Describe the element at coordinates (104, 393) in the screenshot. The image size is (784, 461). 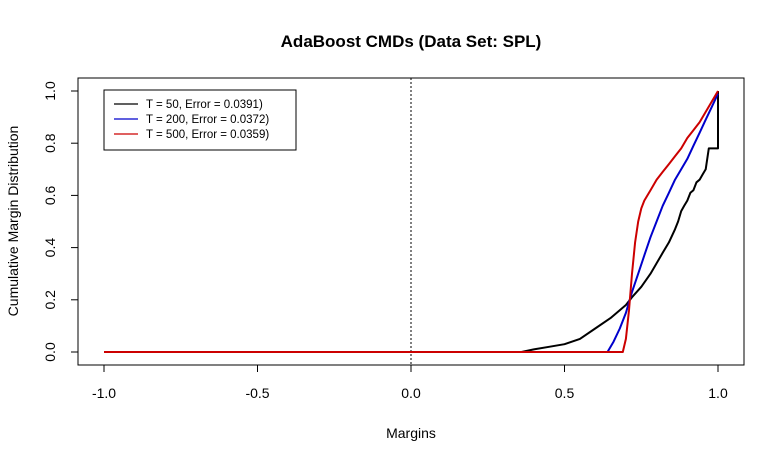
I see `x-tick-label: -1.0` at that location.